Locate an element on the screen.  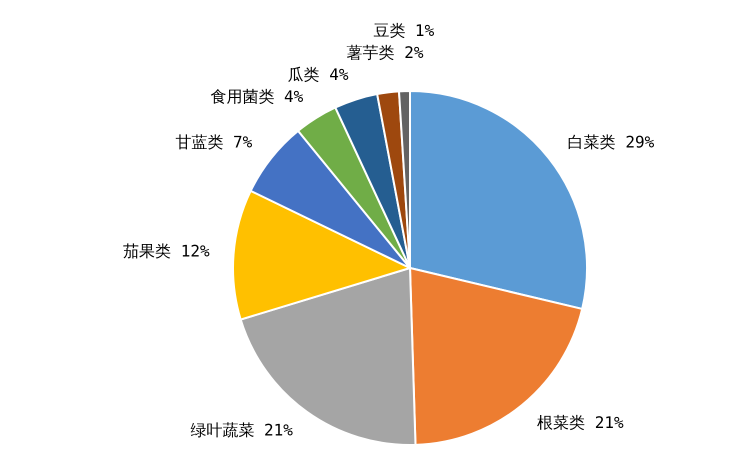
slice-label: 薯芋类 2% is located at coordinates (385, 52).